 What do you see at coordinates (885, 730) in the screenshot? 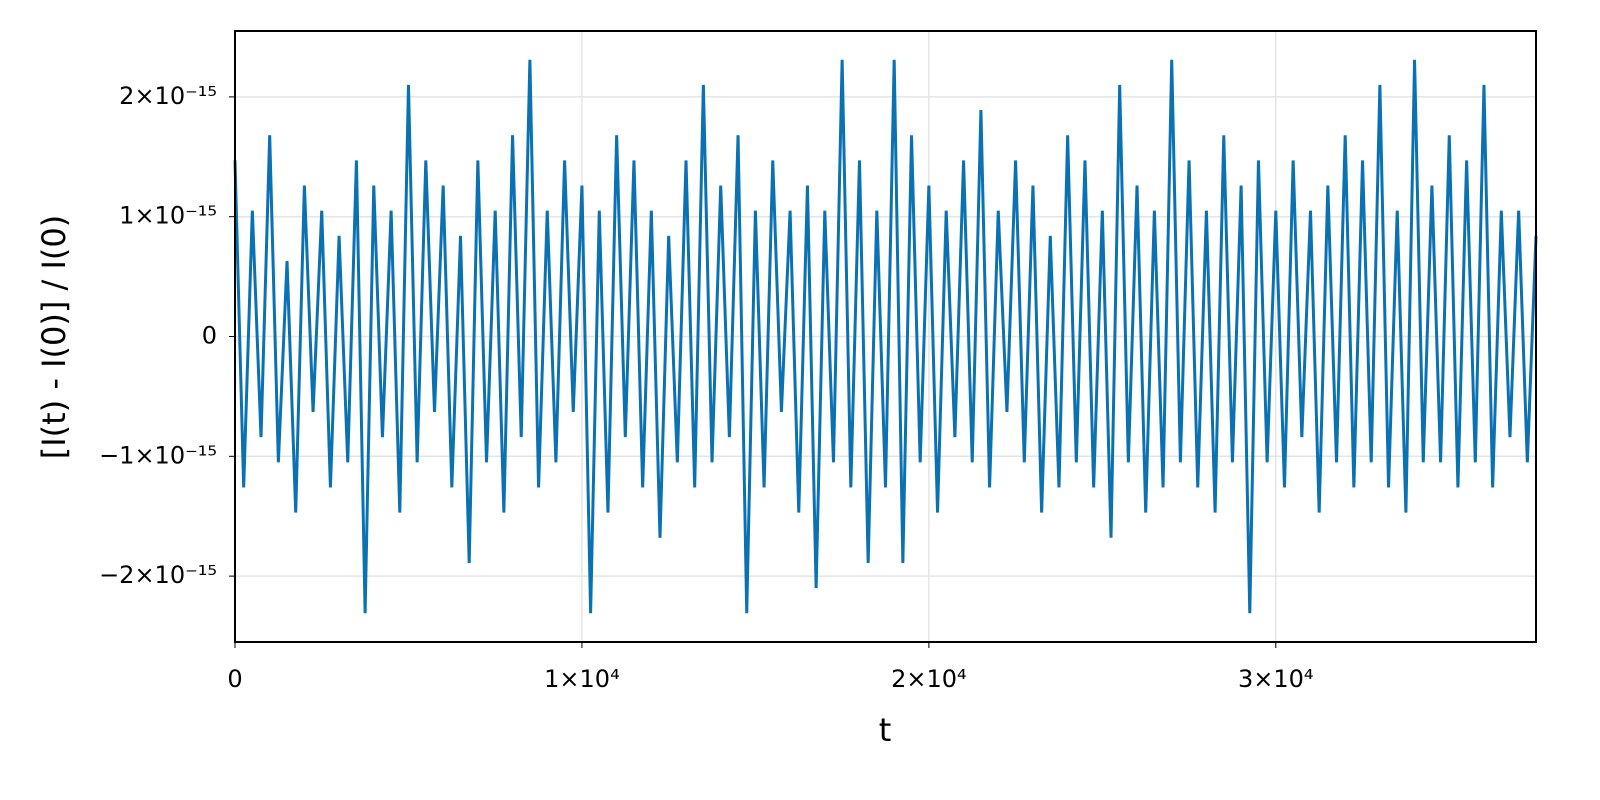
I see `x-axis-label: t` at bounding box center [885, 730].